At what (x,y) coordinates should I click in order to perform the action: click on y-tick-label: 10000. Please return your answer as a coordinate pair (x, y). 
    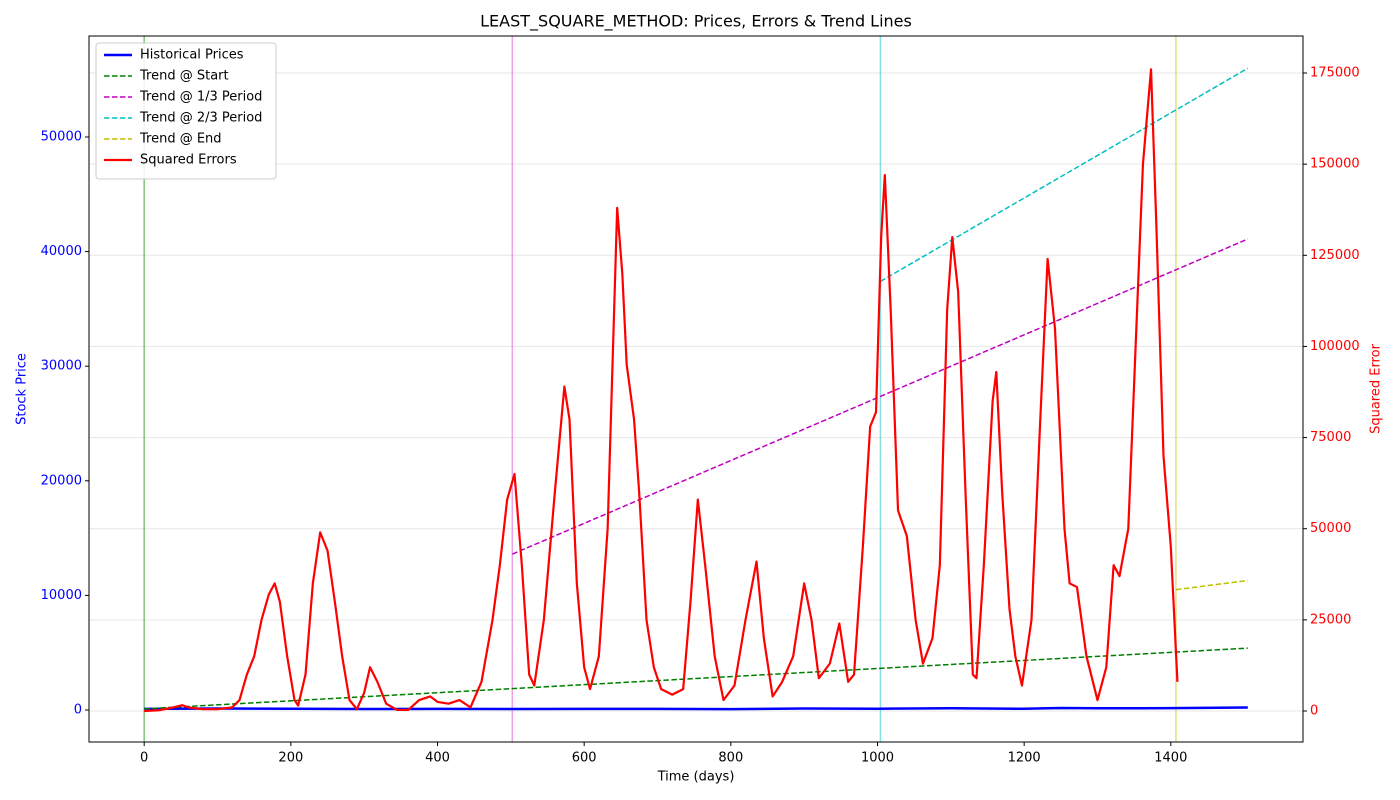
    Looking at the image, I should click on (61, 595).